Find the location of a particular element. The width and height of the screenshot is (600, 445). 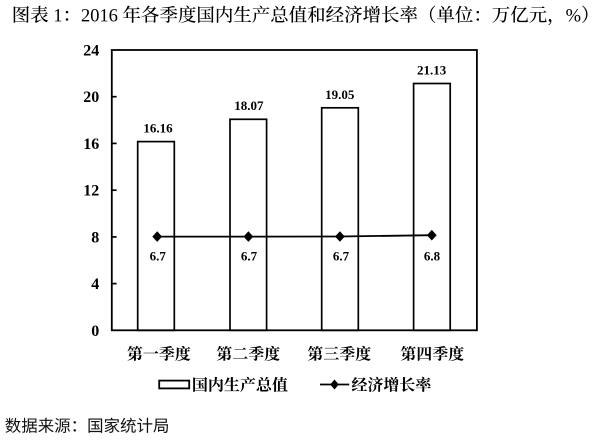

svg-text: 12 is located at coordinates (91, 191).